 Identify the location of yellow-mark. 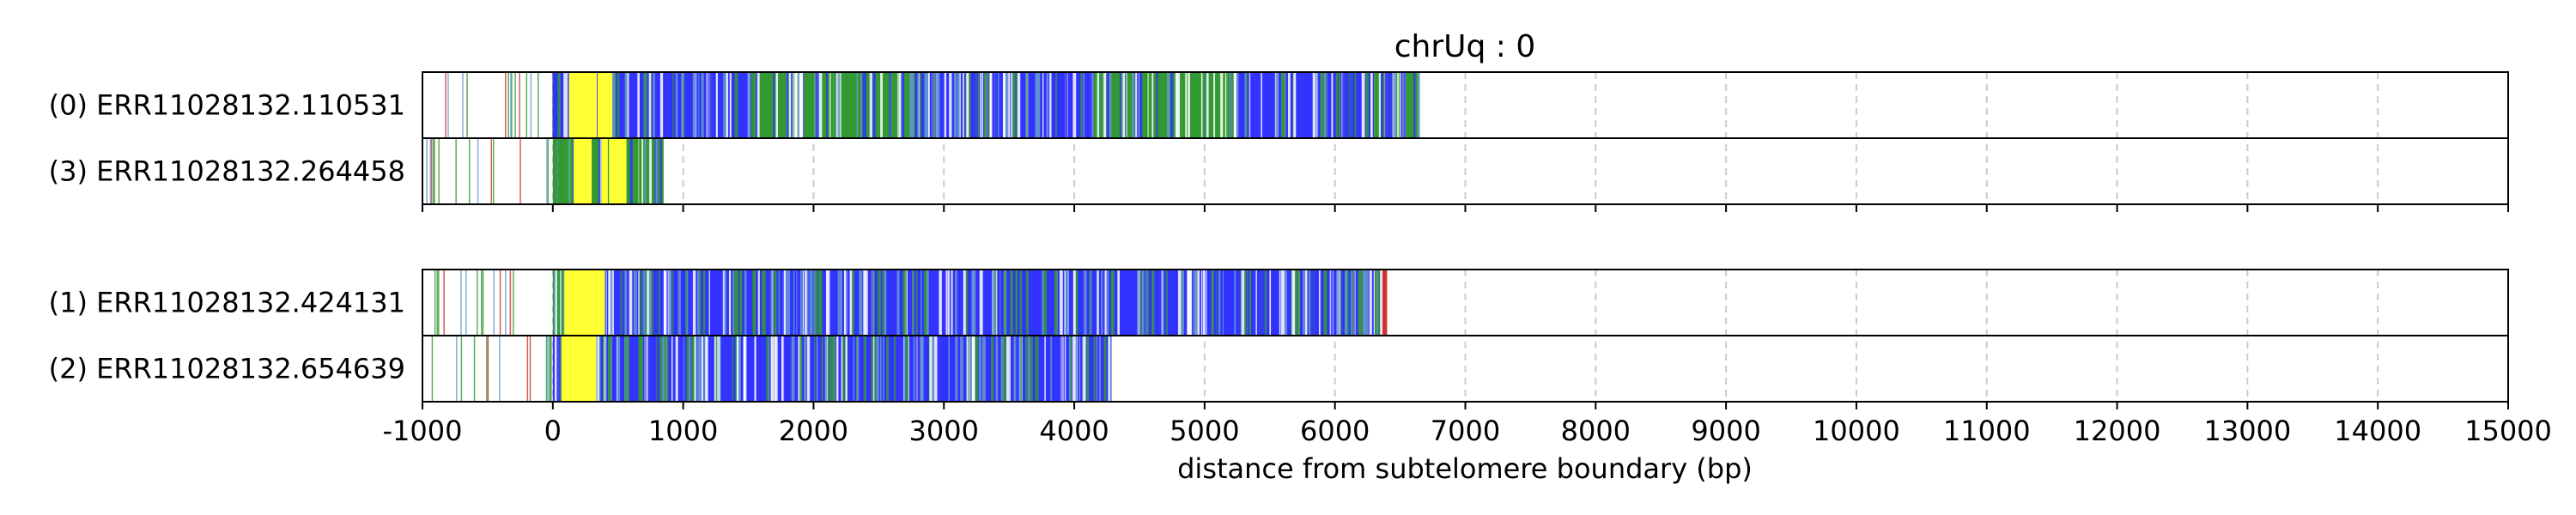
(576, 303).